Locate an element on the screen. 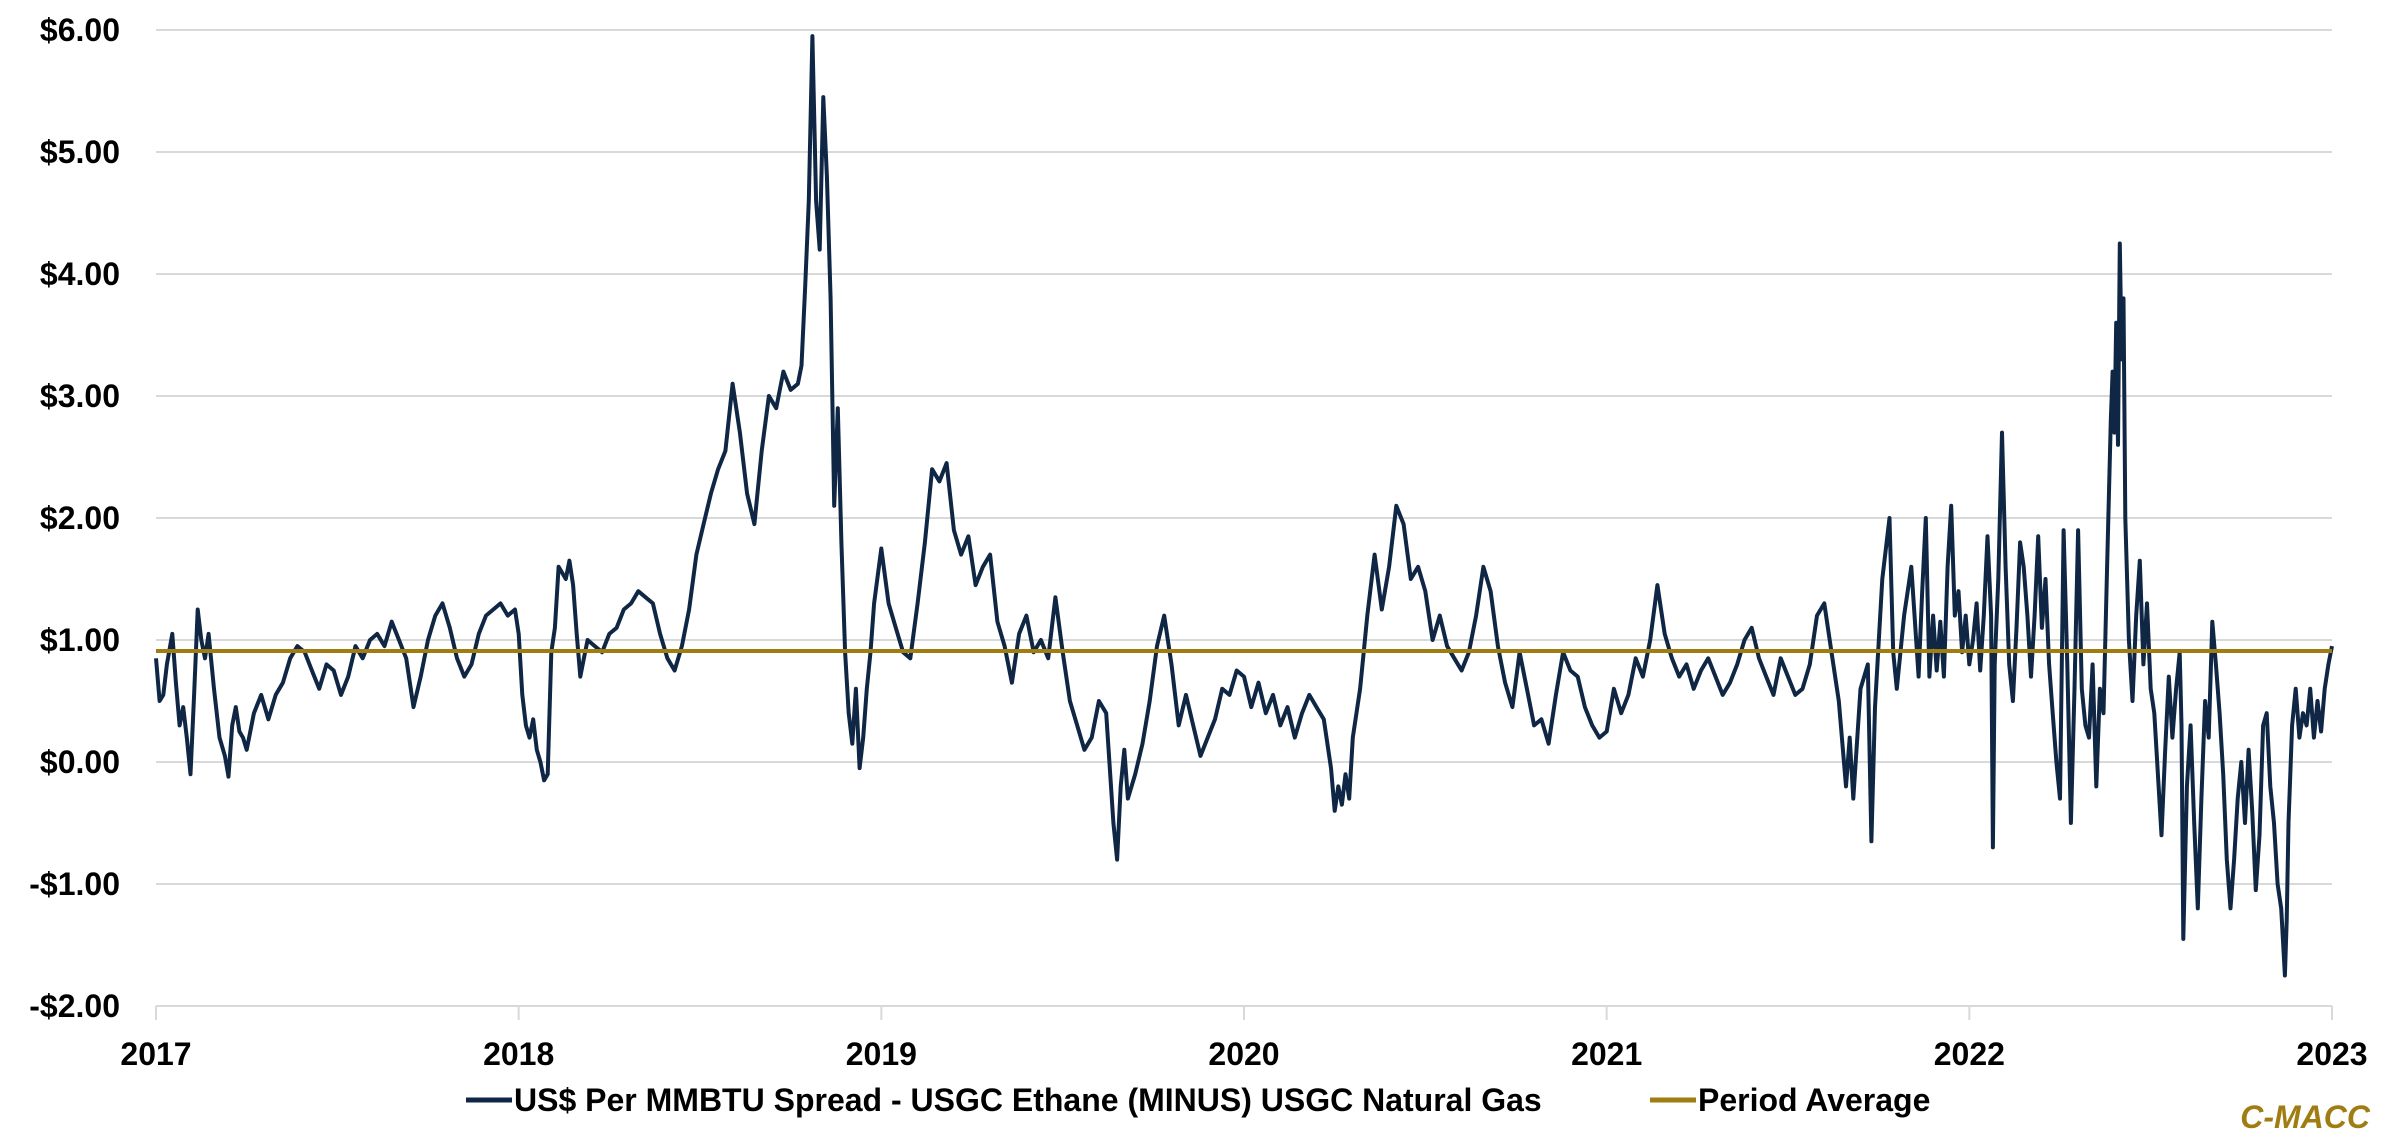 The image size is (2388, 1146). legend-label-period-average: Period Average is located at coordinates (1814, 1100).